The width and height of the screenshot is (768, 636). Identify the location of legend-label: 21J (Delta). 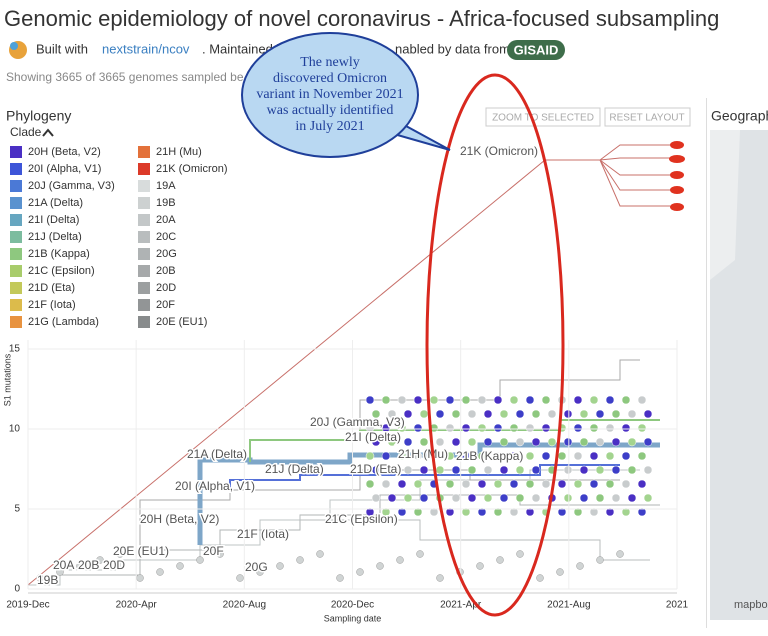
(55, 237).